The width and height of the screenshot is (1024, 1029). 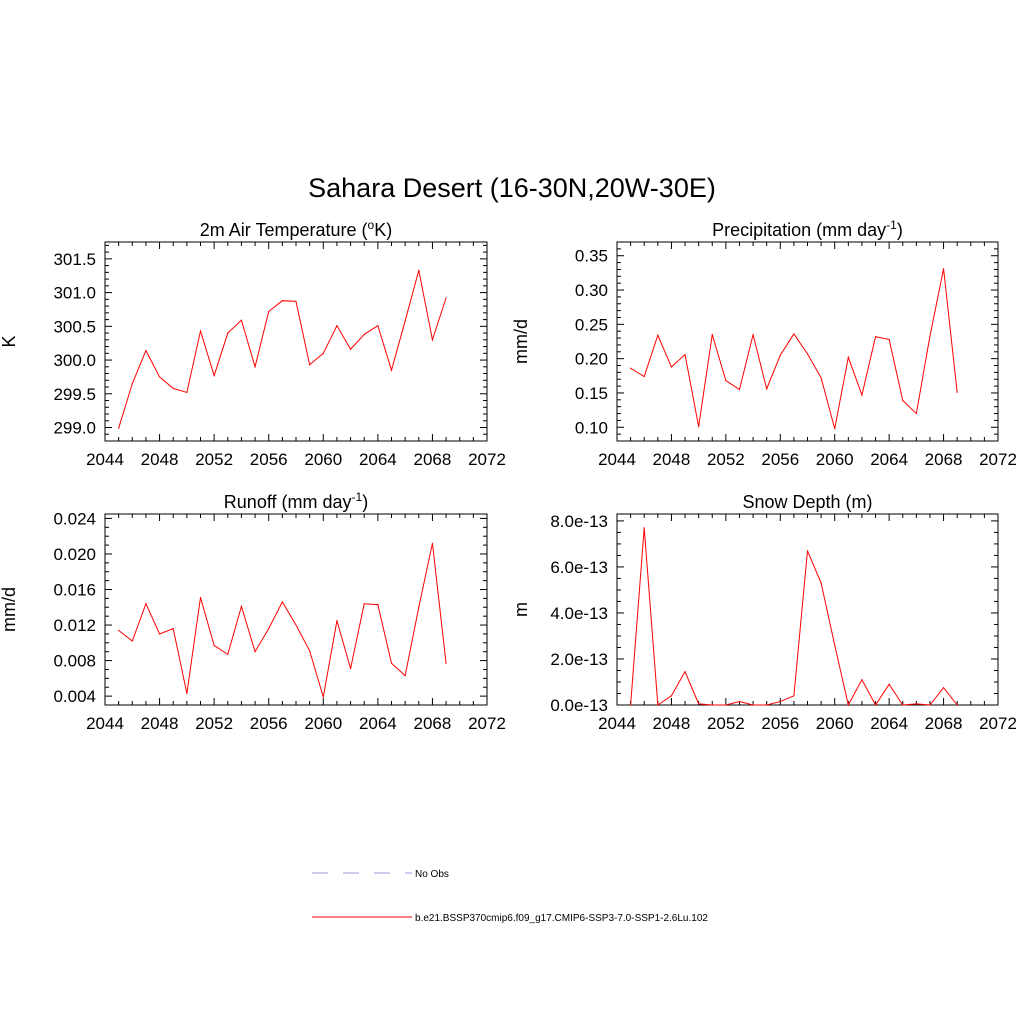 I want to click on temperature-ytick-label: 301.5, so click(x=74, y=259).